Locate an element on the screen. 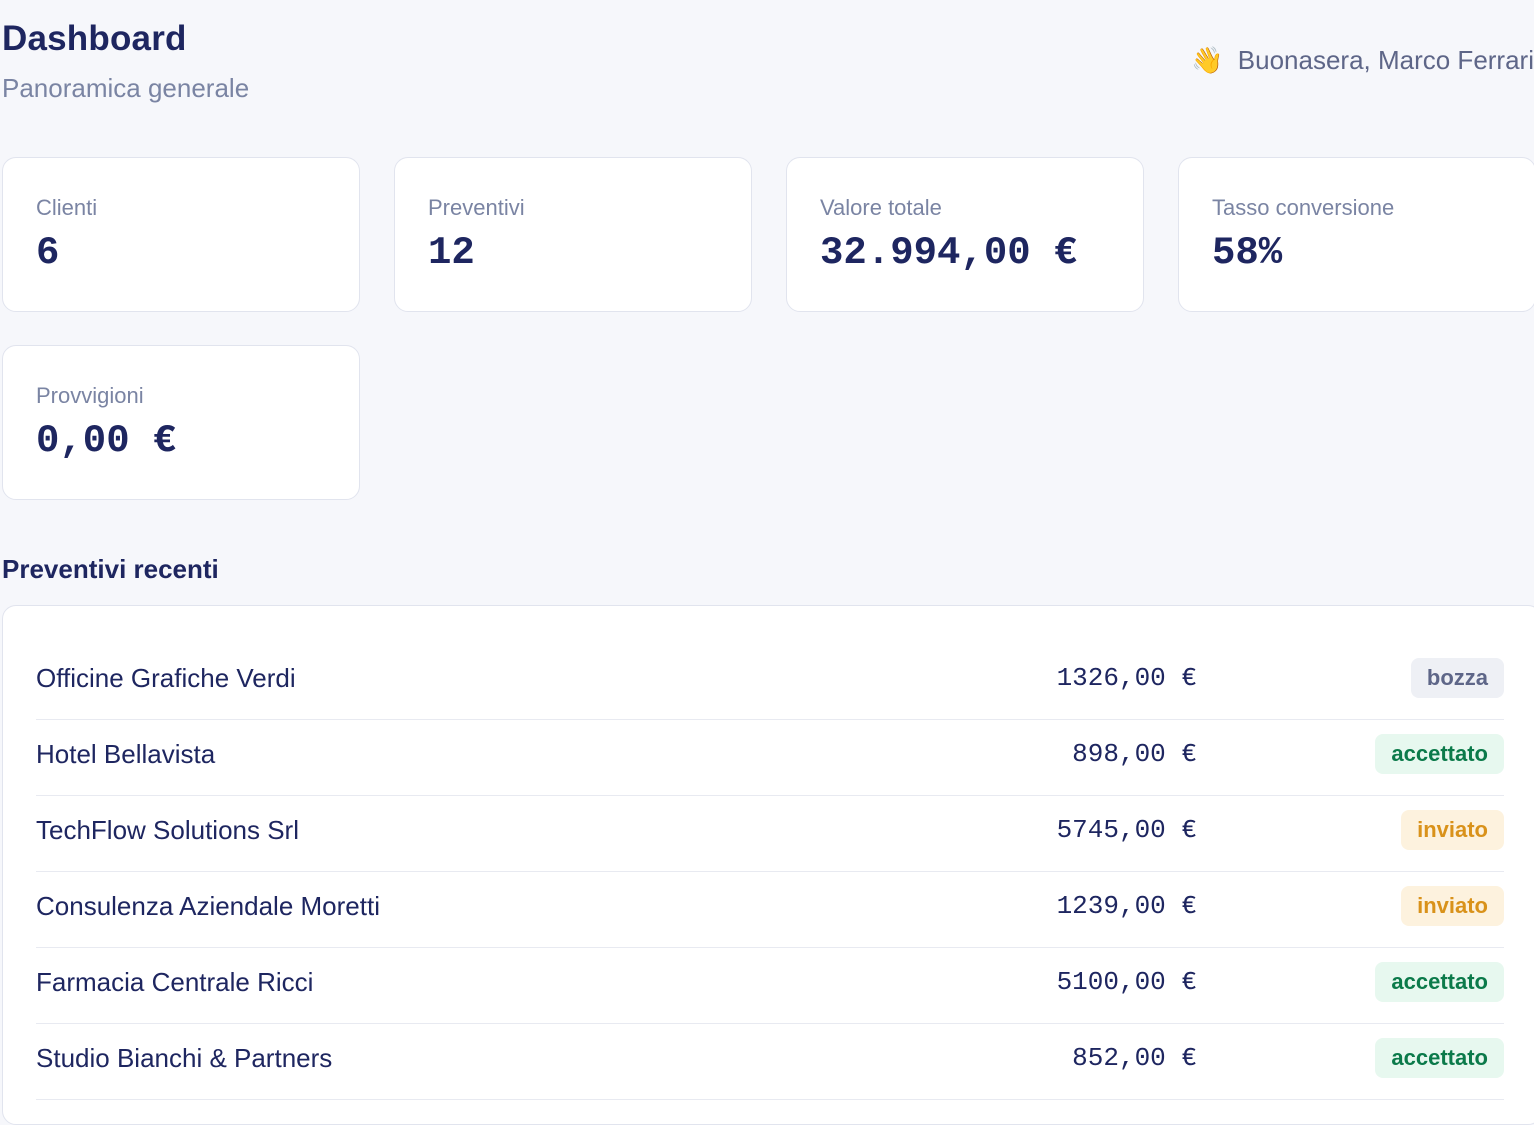 This screenshot has width=1534, height=1125. quote-client: Consulenza Aziendale Moretti is located at coordinates (208, 906).